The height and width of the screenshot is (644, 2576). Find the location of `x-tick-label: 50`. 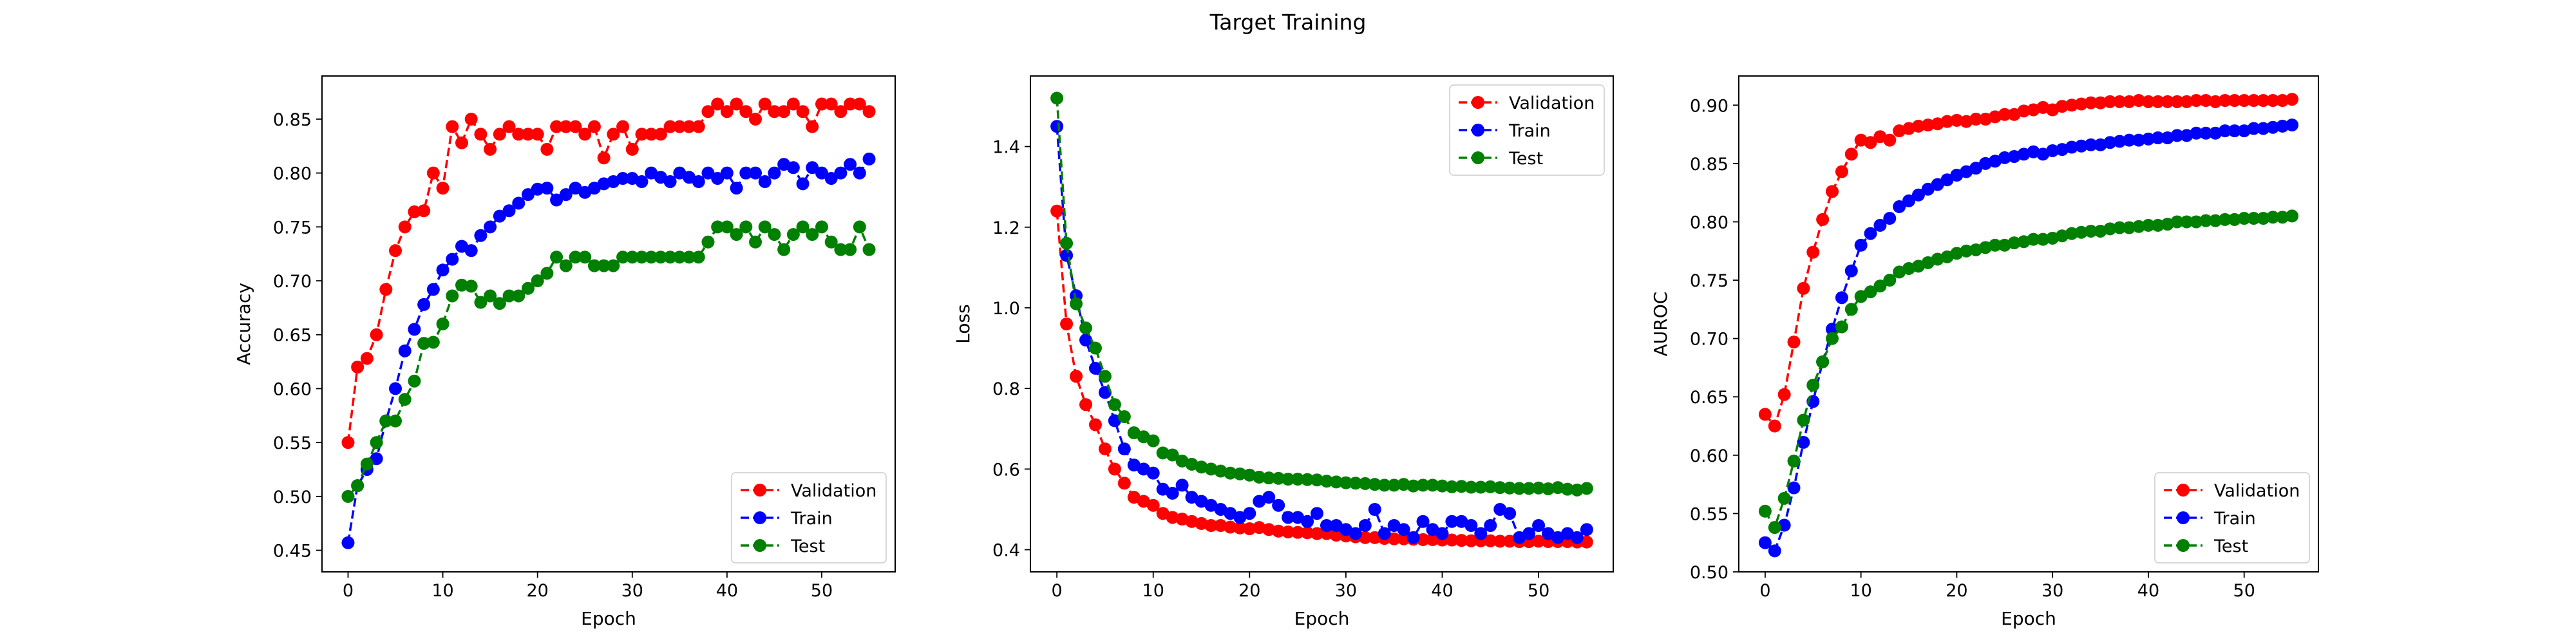

x-tick-label: 50 is located at coordinates (2244, 591).